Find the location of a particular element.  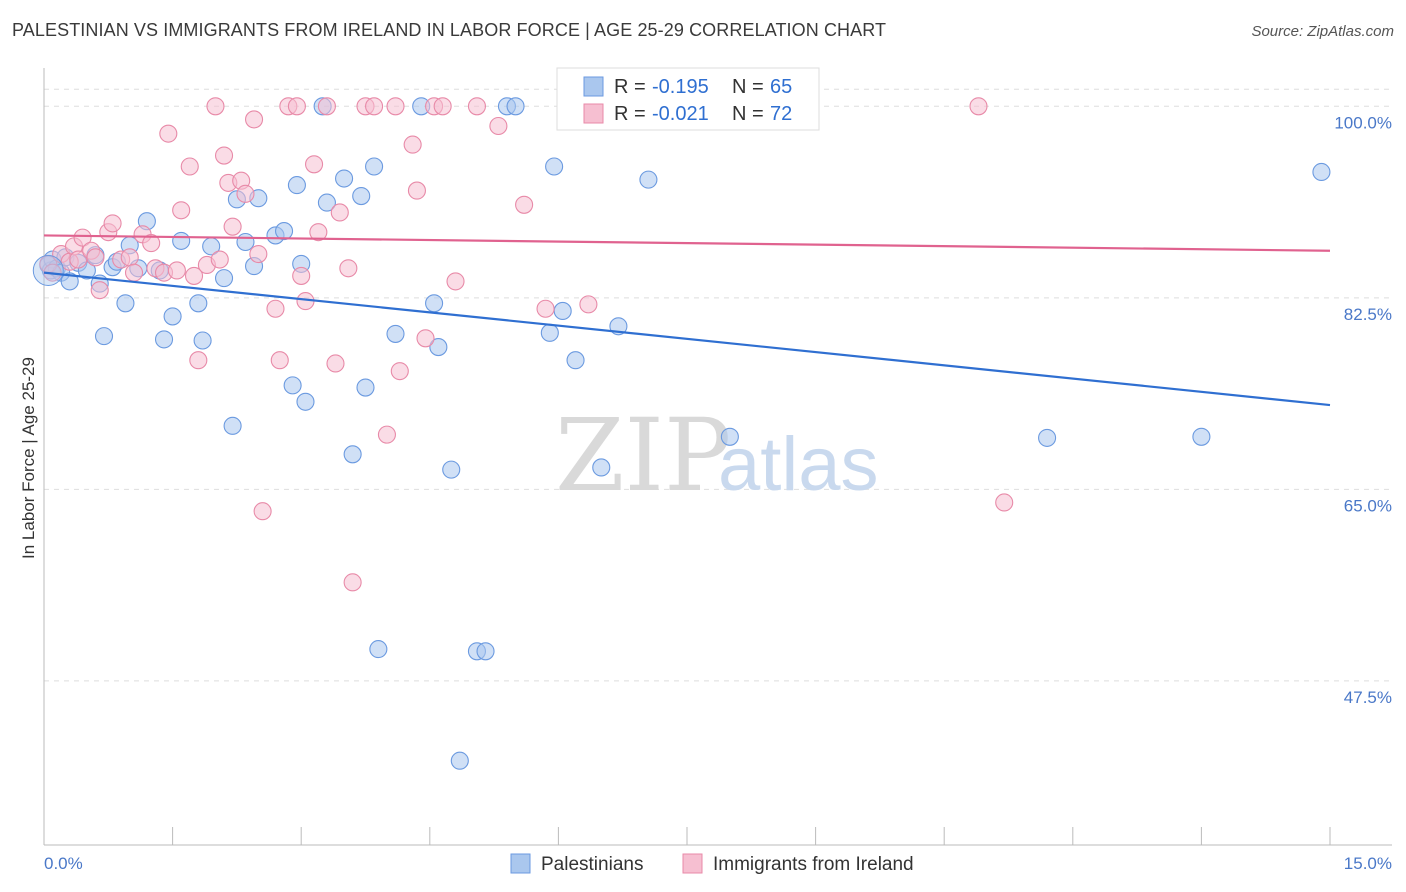

y-tick-label: 47.5% is located at coordinates (1368, 697).